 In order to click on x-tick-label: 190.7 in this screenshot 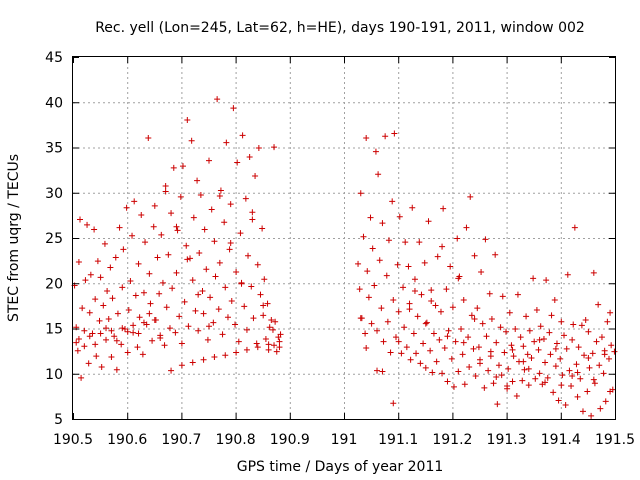, I will do `click(181, 440)`.